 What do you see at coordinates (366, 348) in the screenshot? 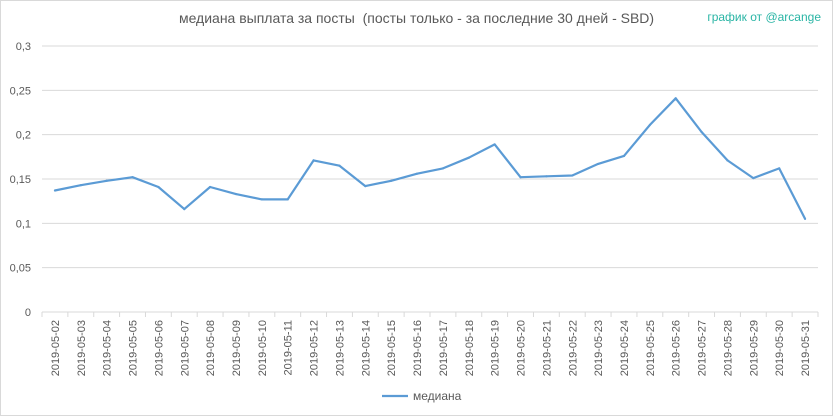
I see `x-tick-label: 2019-05-14` at bounding box center [366, 348].